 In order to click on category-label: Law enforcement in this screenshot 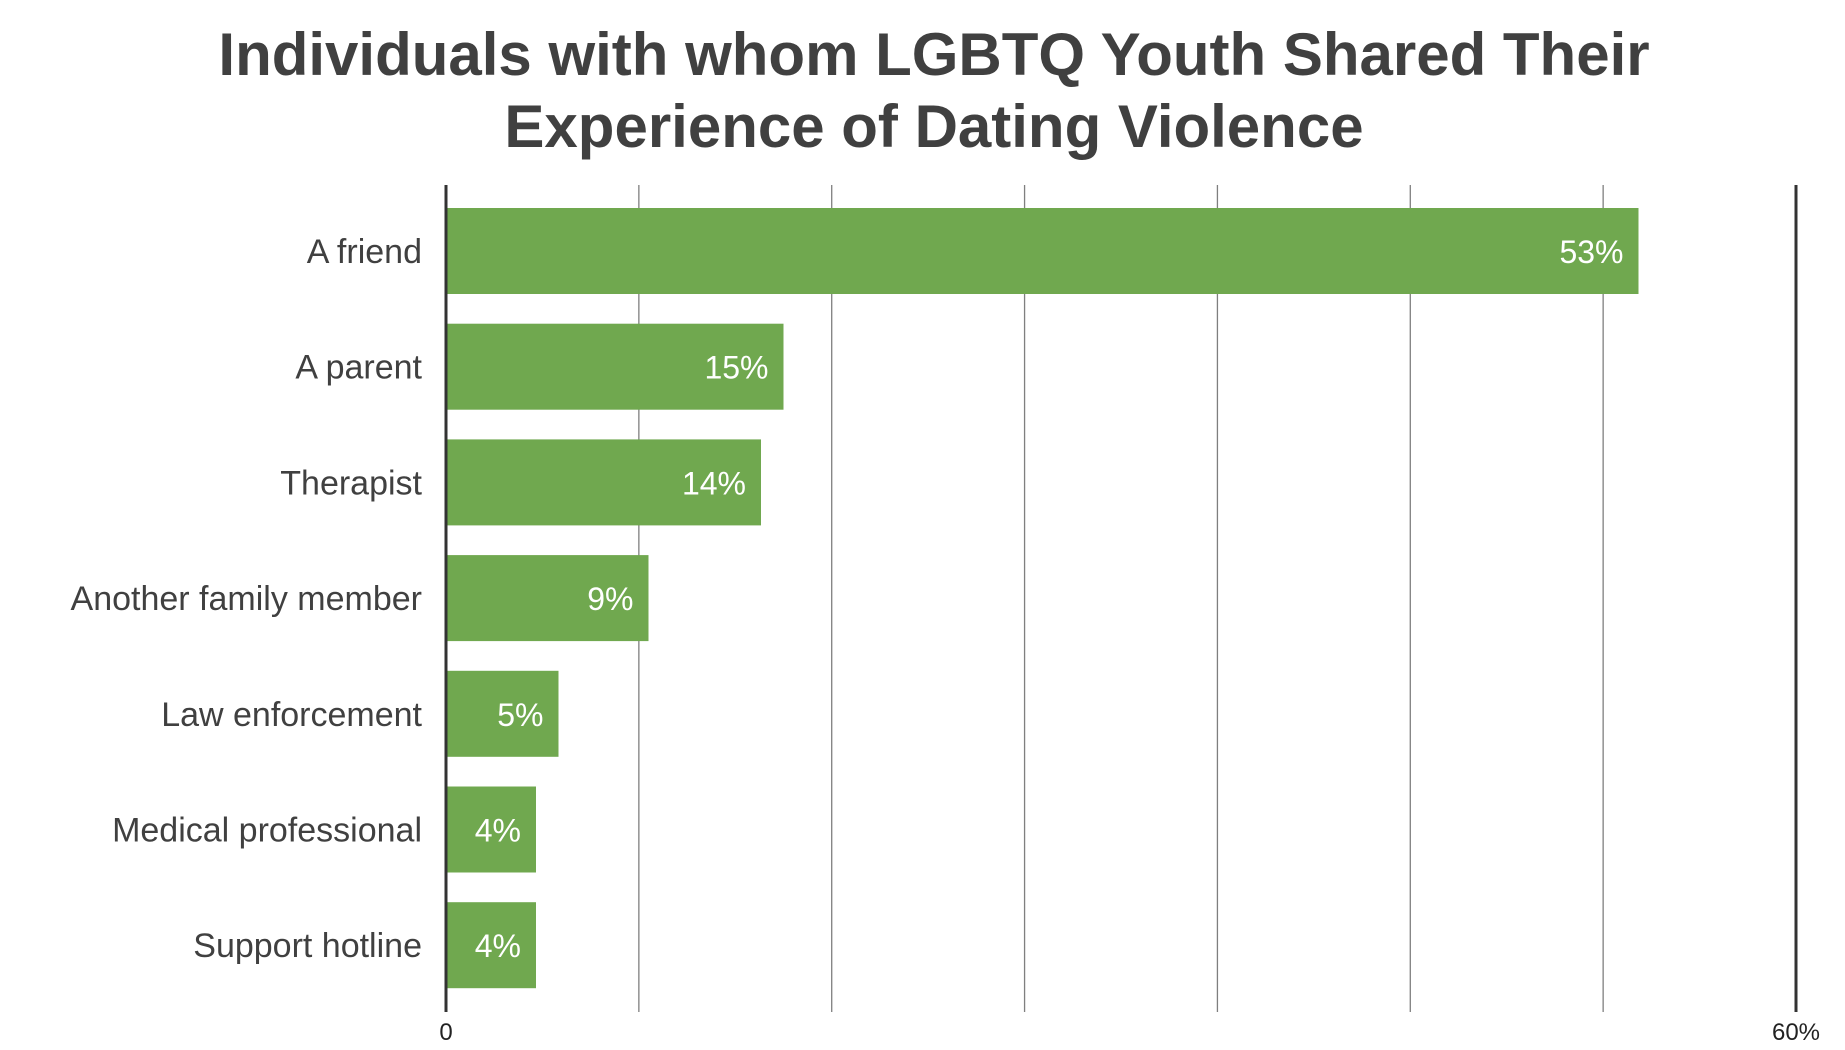, I will do `click(291, 715)`.